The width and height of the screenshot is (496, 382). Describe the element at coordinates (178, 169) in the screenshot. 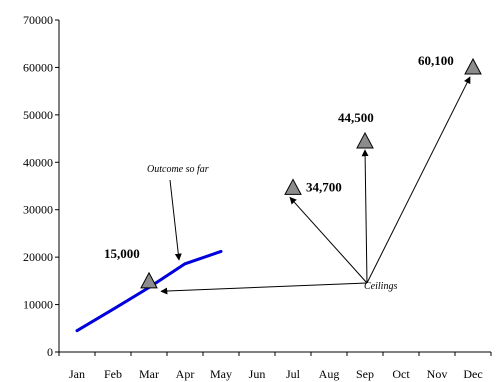

I see `outcome-note: Outcome so far` at that location.